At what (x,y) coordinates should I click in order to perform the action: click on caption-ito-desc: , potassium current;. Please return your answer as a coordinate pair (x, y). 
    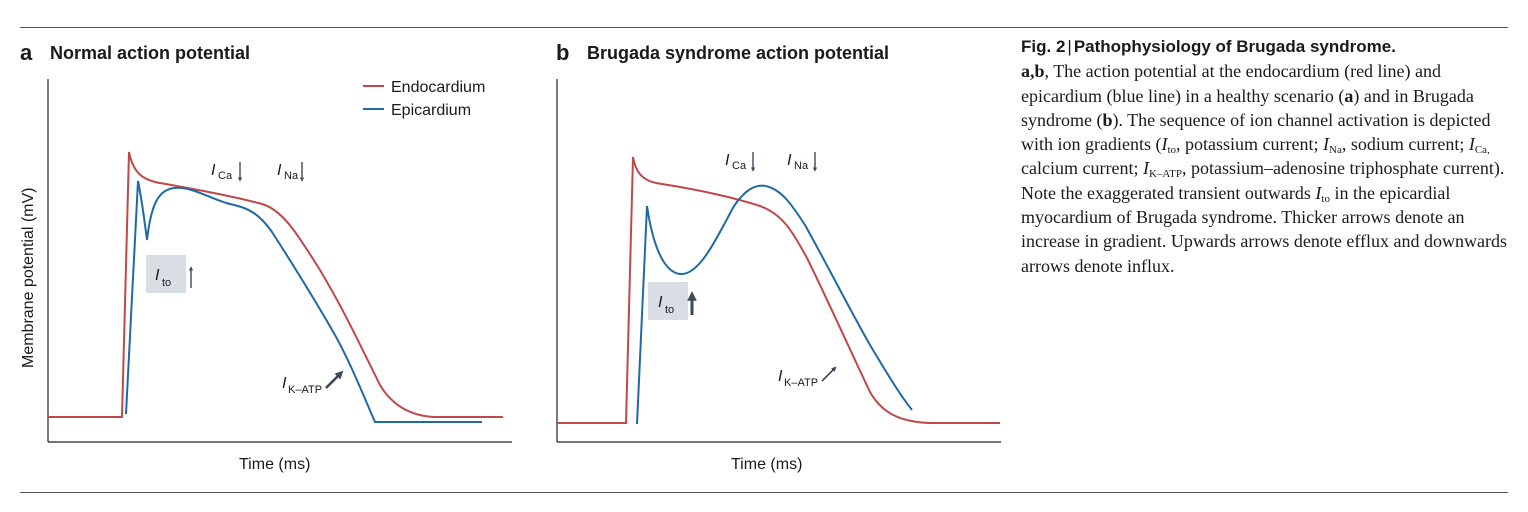
    Looking at the image, I should click on (1250, 144).